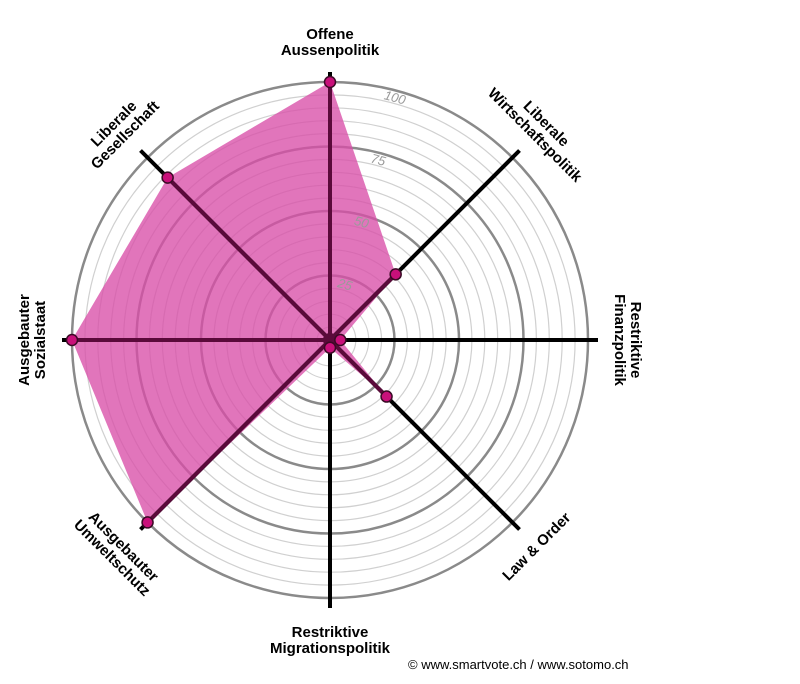 This screenshot has height=684, width=800. I want to click on axis-label: Finanzpolitik, so click(619, 340).